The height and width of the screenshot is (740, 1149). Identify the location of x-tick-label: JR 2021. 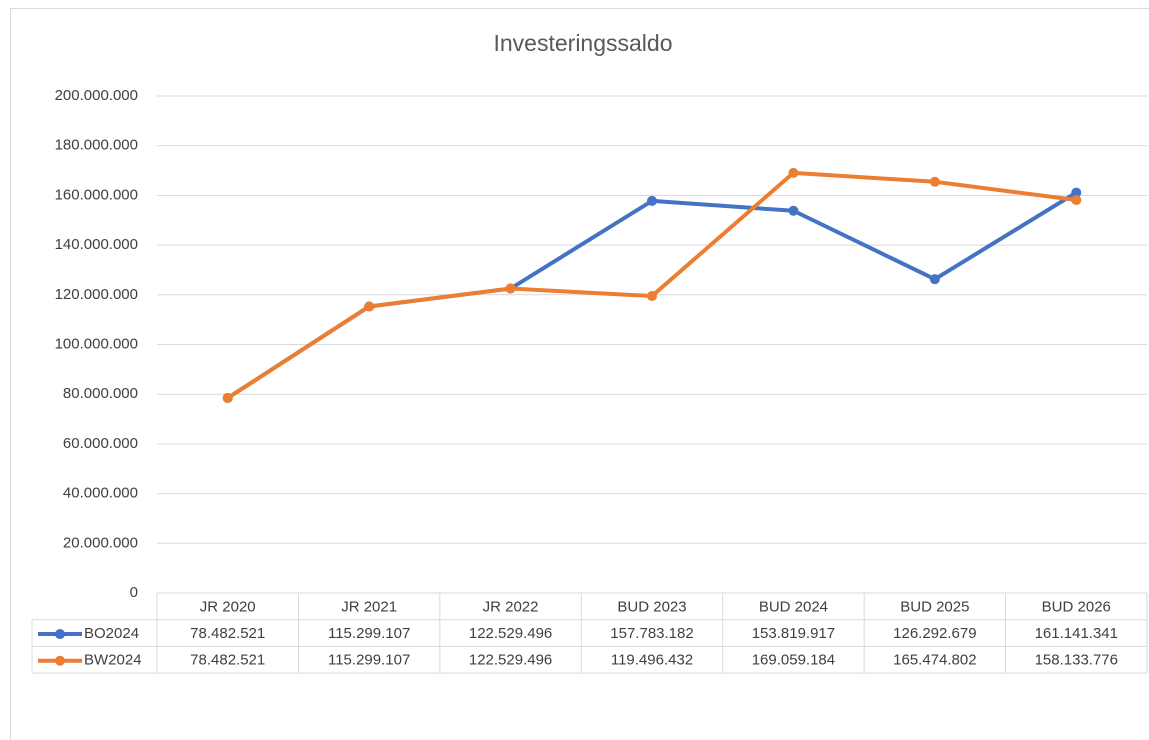
(369, 606).